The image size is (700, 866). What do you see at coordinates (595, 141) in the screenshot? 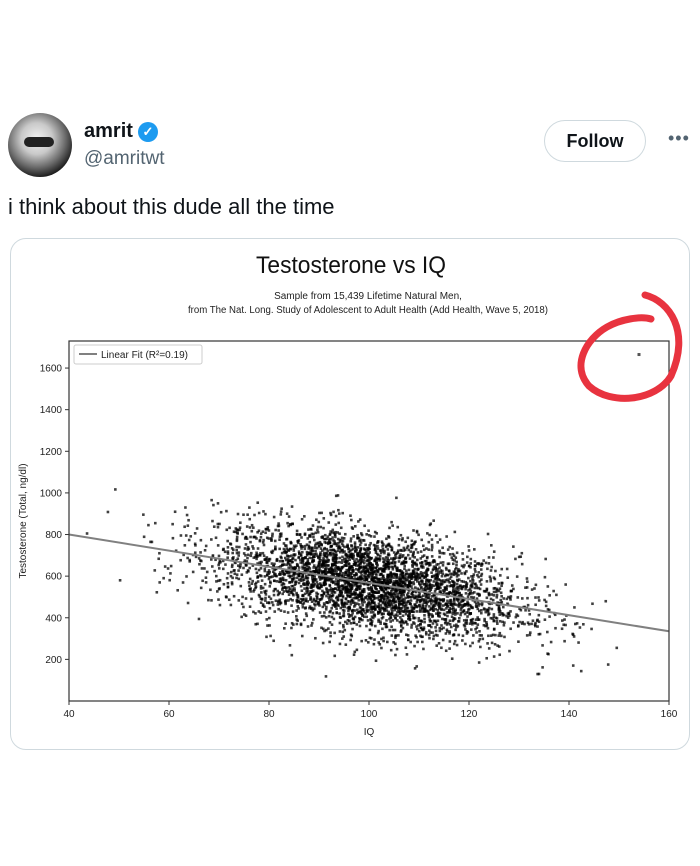
I see `follow-button: Follow` at bounding box center [595, 141].